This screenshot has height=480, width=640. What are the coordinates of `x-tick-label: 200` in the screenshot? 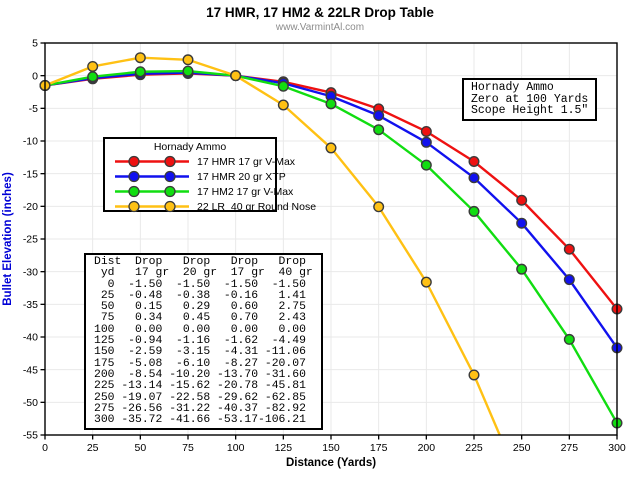 It's located at (427, 448).